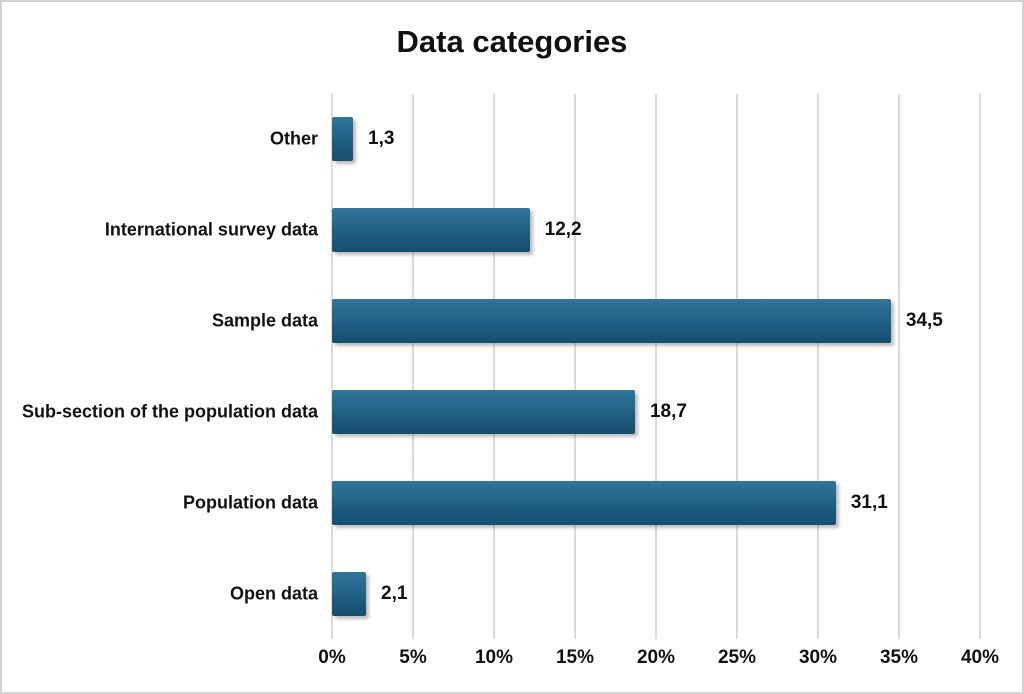 The image size is (1024, 694). What do you see at coordinates (737, 366) in the screenshot?
I see `gridline-25%` at bounding box center [737, 366].